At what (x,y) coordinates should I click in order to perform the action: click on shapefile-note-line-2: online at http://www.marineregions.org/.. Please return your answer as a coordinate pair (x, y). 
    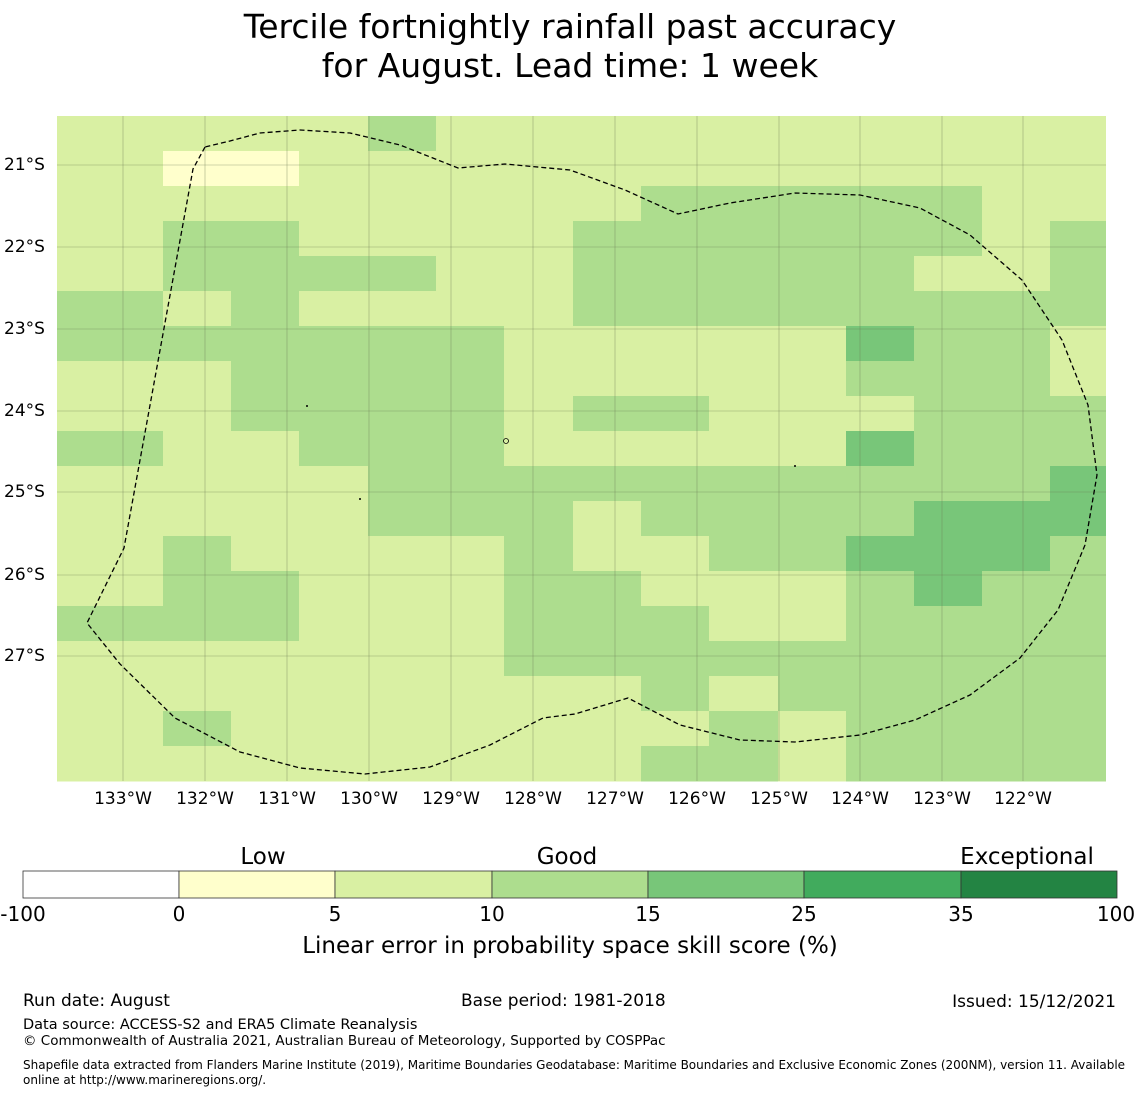
    Looking at the image, I should click on (145, 1080).